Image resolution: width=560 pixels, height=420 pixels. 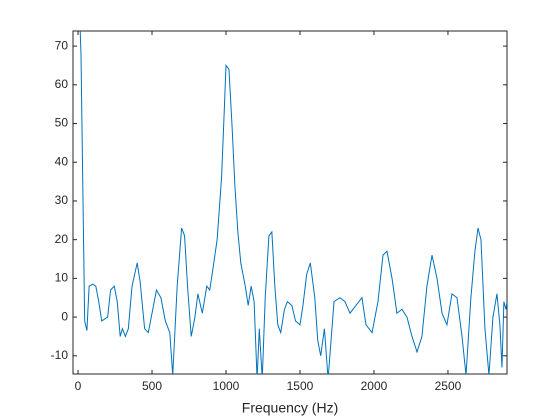 What do you see at coordinates (374, 386) in the screenshot?
I see `x-tick-label: 2000` at bounding box center [374, 386].